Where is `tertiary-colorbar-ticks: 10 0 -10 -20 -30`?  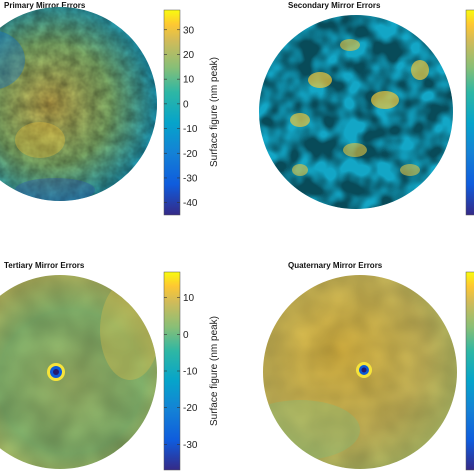
tertiary-colorbar-ticks: 10 0 -10 -20 -30 is located at coordinates (181, 372).